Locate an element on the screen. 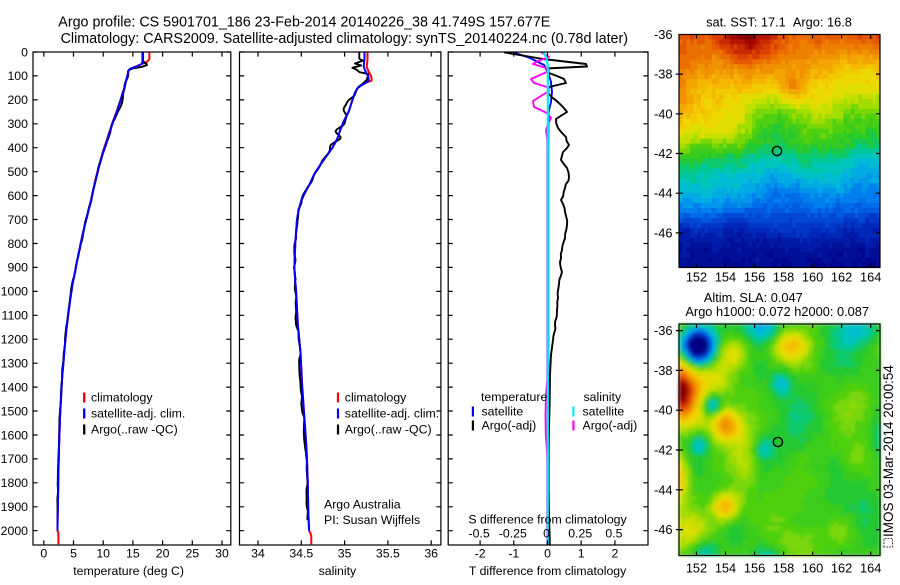 This screenshot has width=900, height=585. svg-text: 10 is located at coordinates (103, 554).